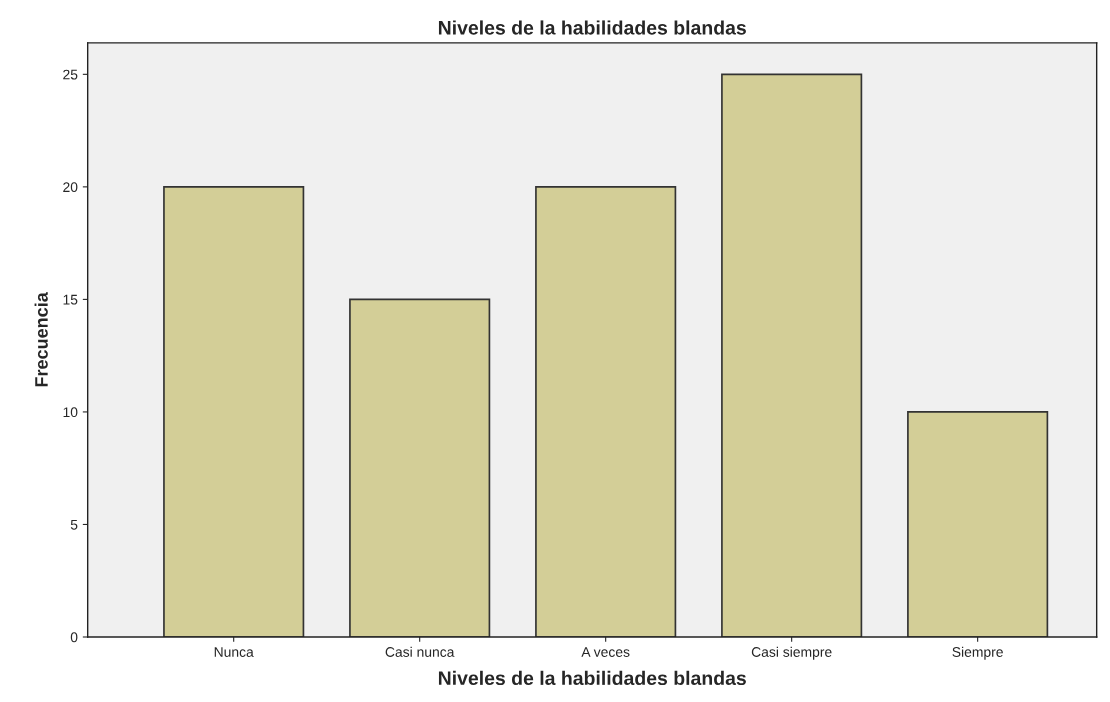  Describe the element at coordinates (70, 299) in the screenshot. I see `y-tick-label: 15` at that location.